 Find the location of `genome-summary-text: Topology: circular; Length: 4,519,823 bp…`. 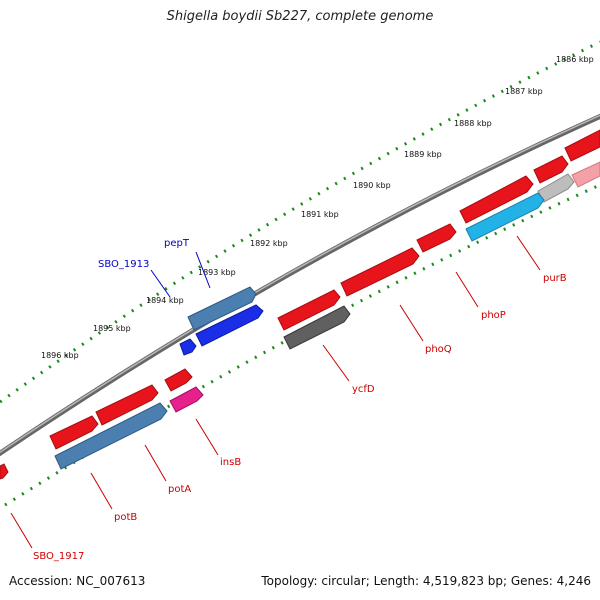

genome-summary-text: Topology: circular; Length: 4,519,823 bp… is located at coordinates (426, 581).